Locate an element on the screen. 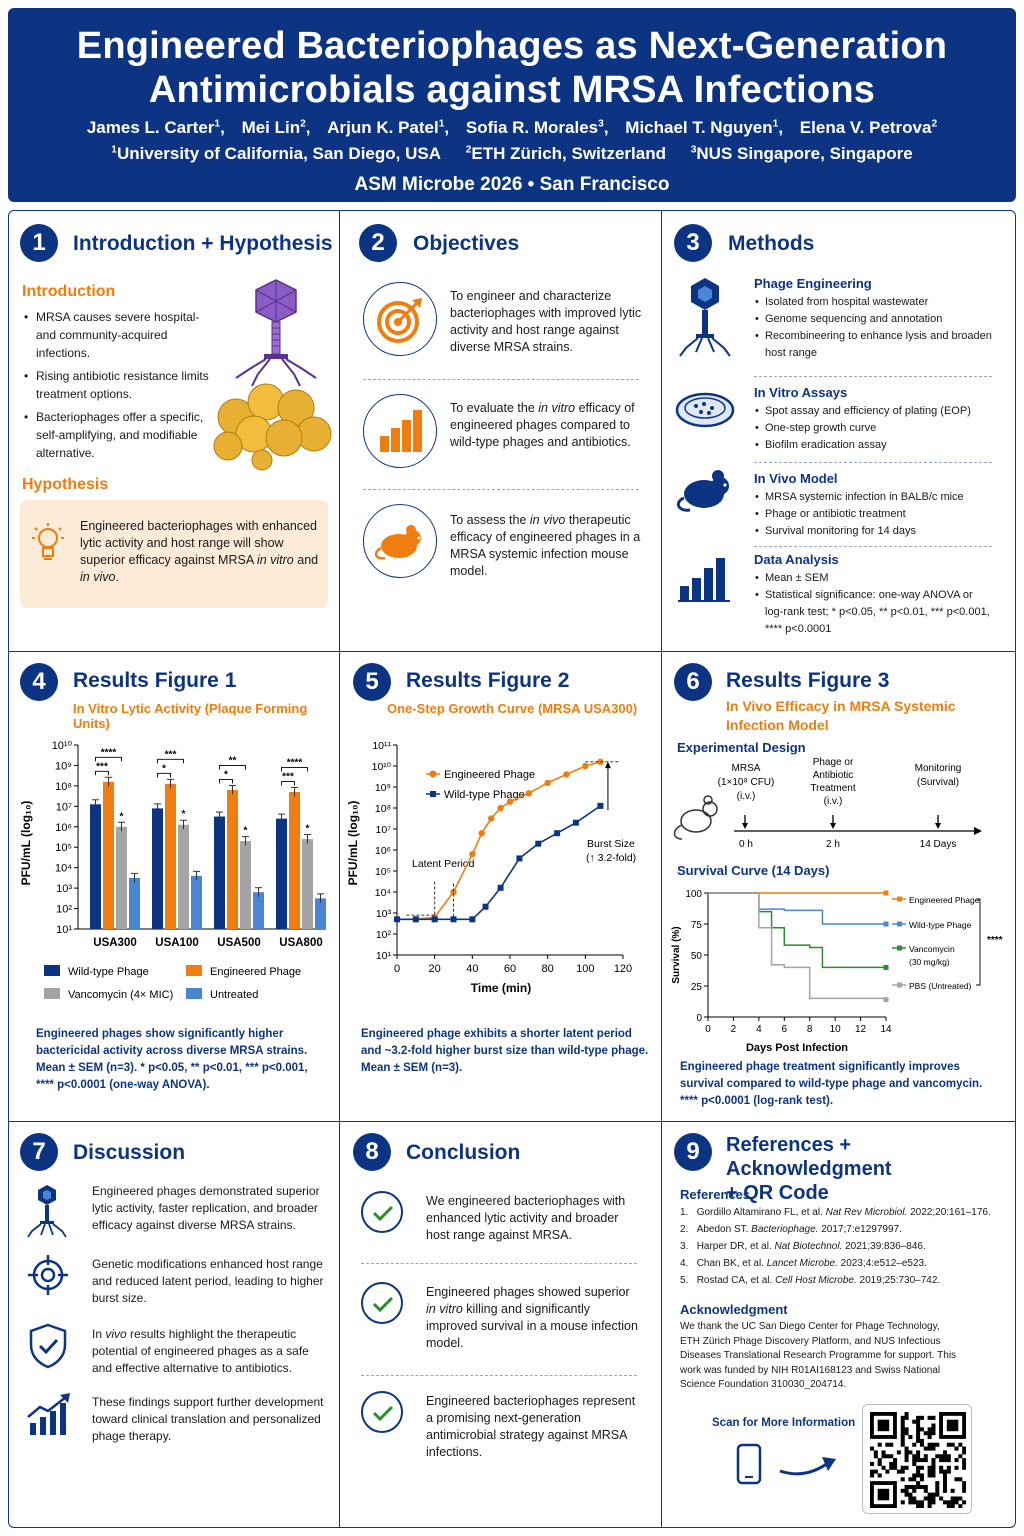  annotation-burst: Burst Size is located at coordinates (611, 844).